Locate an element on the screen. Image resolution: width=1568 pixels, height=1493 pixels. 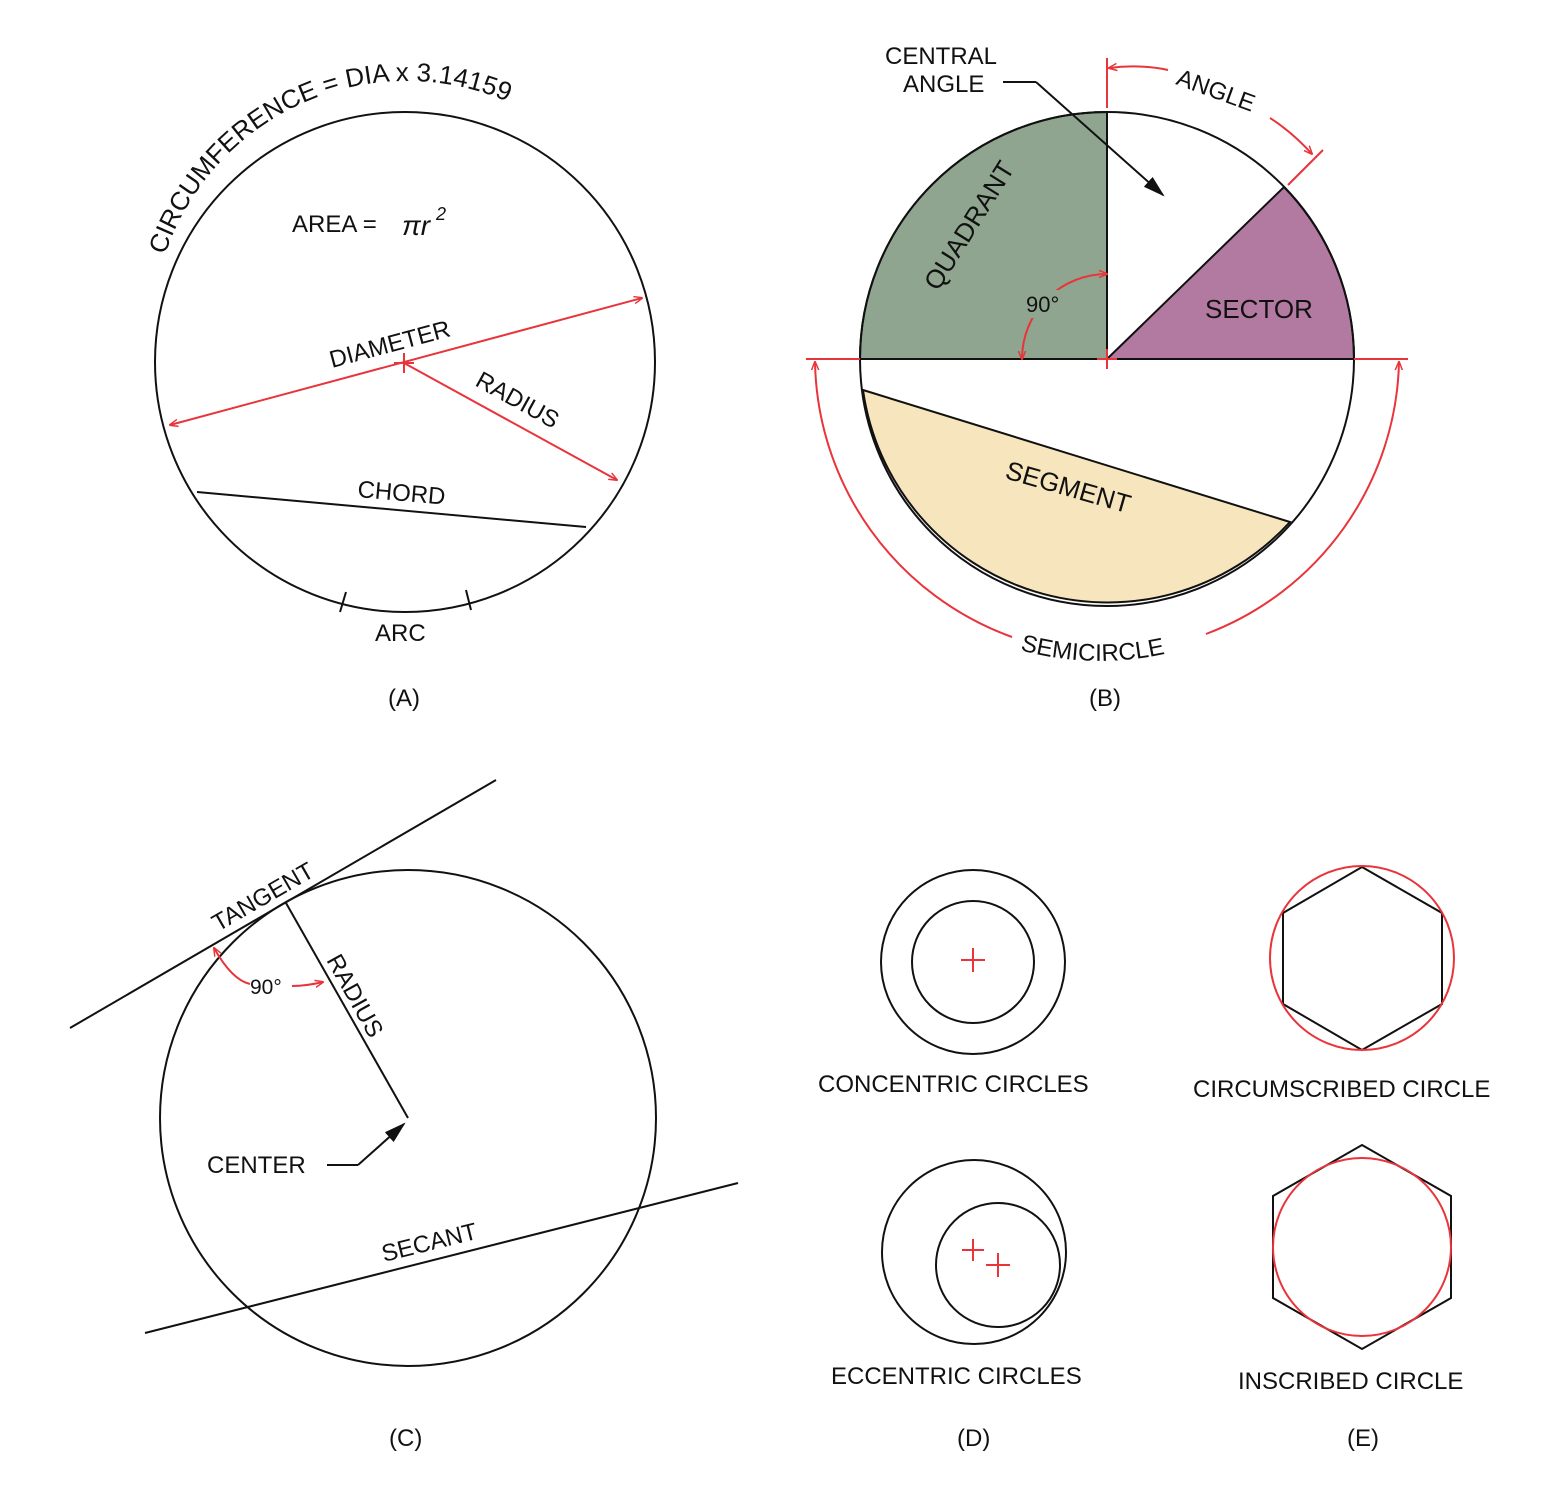
arc-label: ARC is located at coordinates (400, 633).